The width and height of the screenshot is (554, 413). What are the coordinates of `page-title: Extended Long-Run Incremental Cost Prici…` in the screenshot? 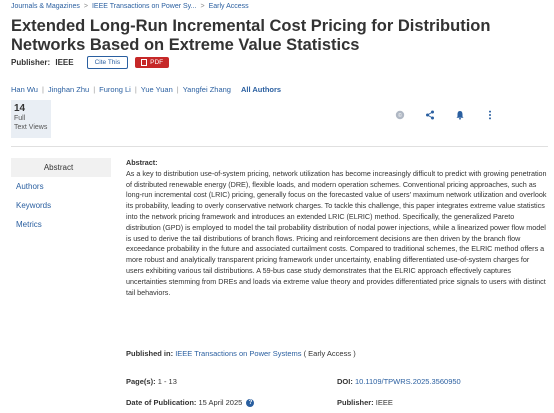 It's located at (251, 35).